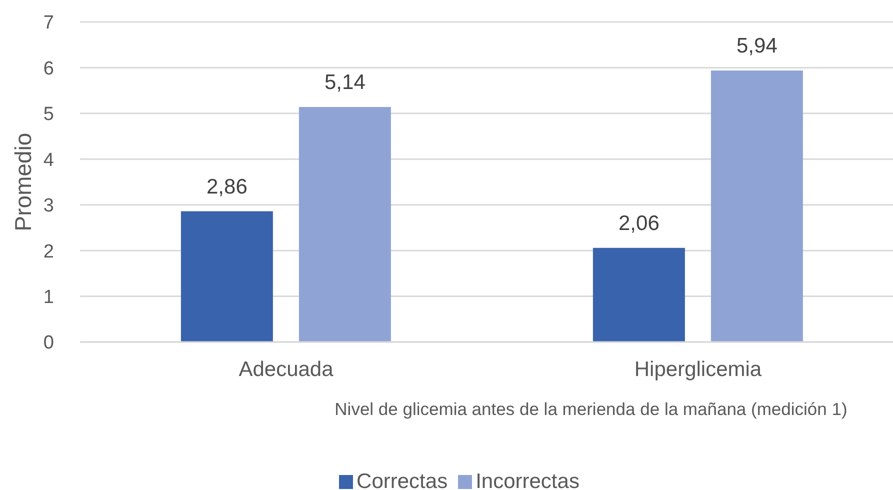 Image resolution: width=893 pixels, height=490 pixels. I want to click on x-tick-label: Adecuada, so click(286, 369).